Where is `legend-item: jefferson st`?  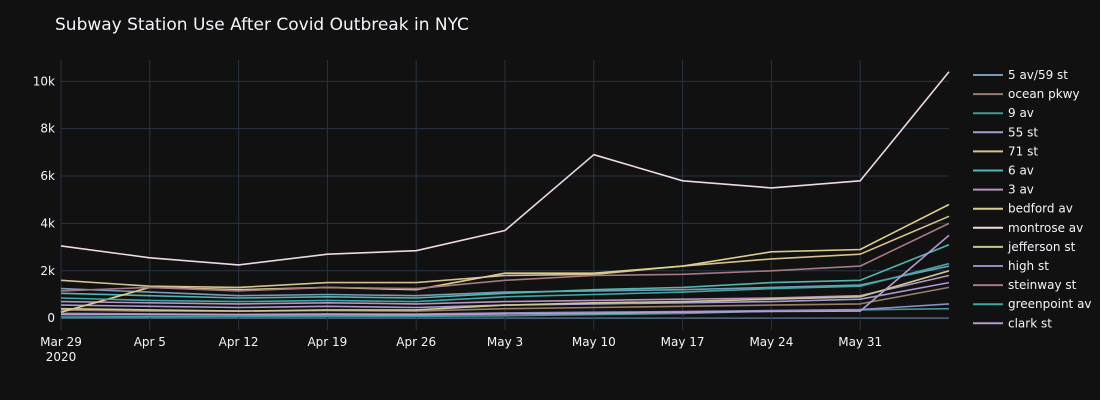 legend-item: jefferson st is located at coordinates (1024, 247).